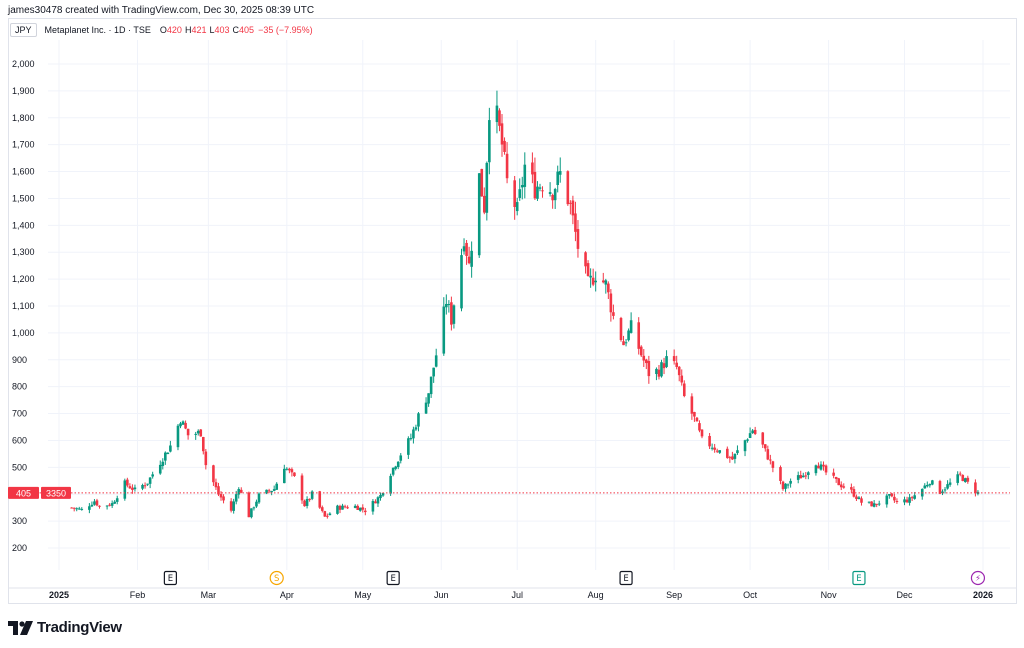  I want to click on event-marker-earnings: E, so click(626, 578).